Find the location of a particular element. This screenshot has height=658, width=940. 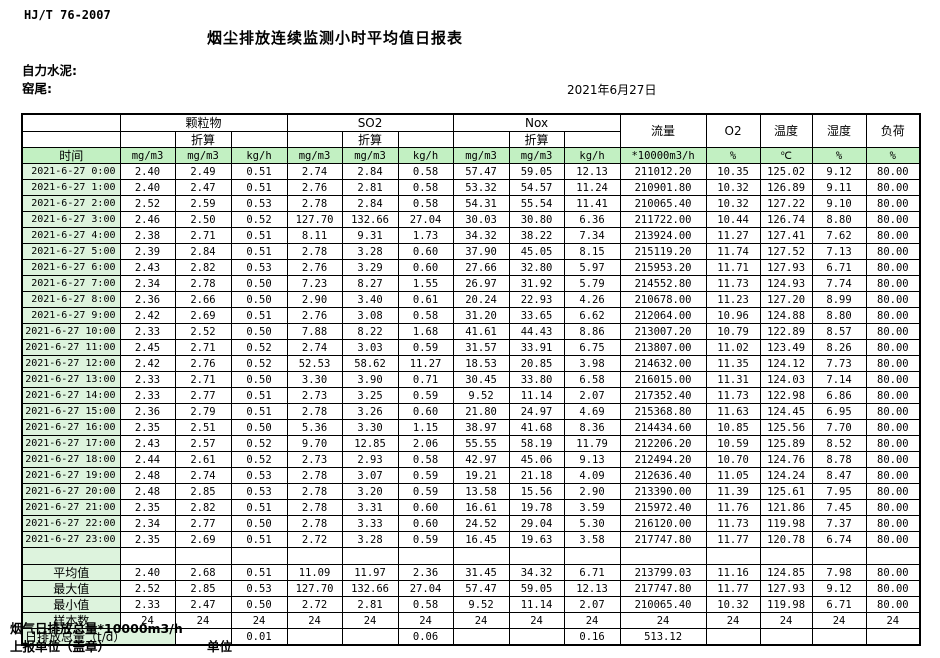

value-cell: 10.35 is located at coordinates (733, 171).